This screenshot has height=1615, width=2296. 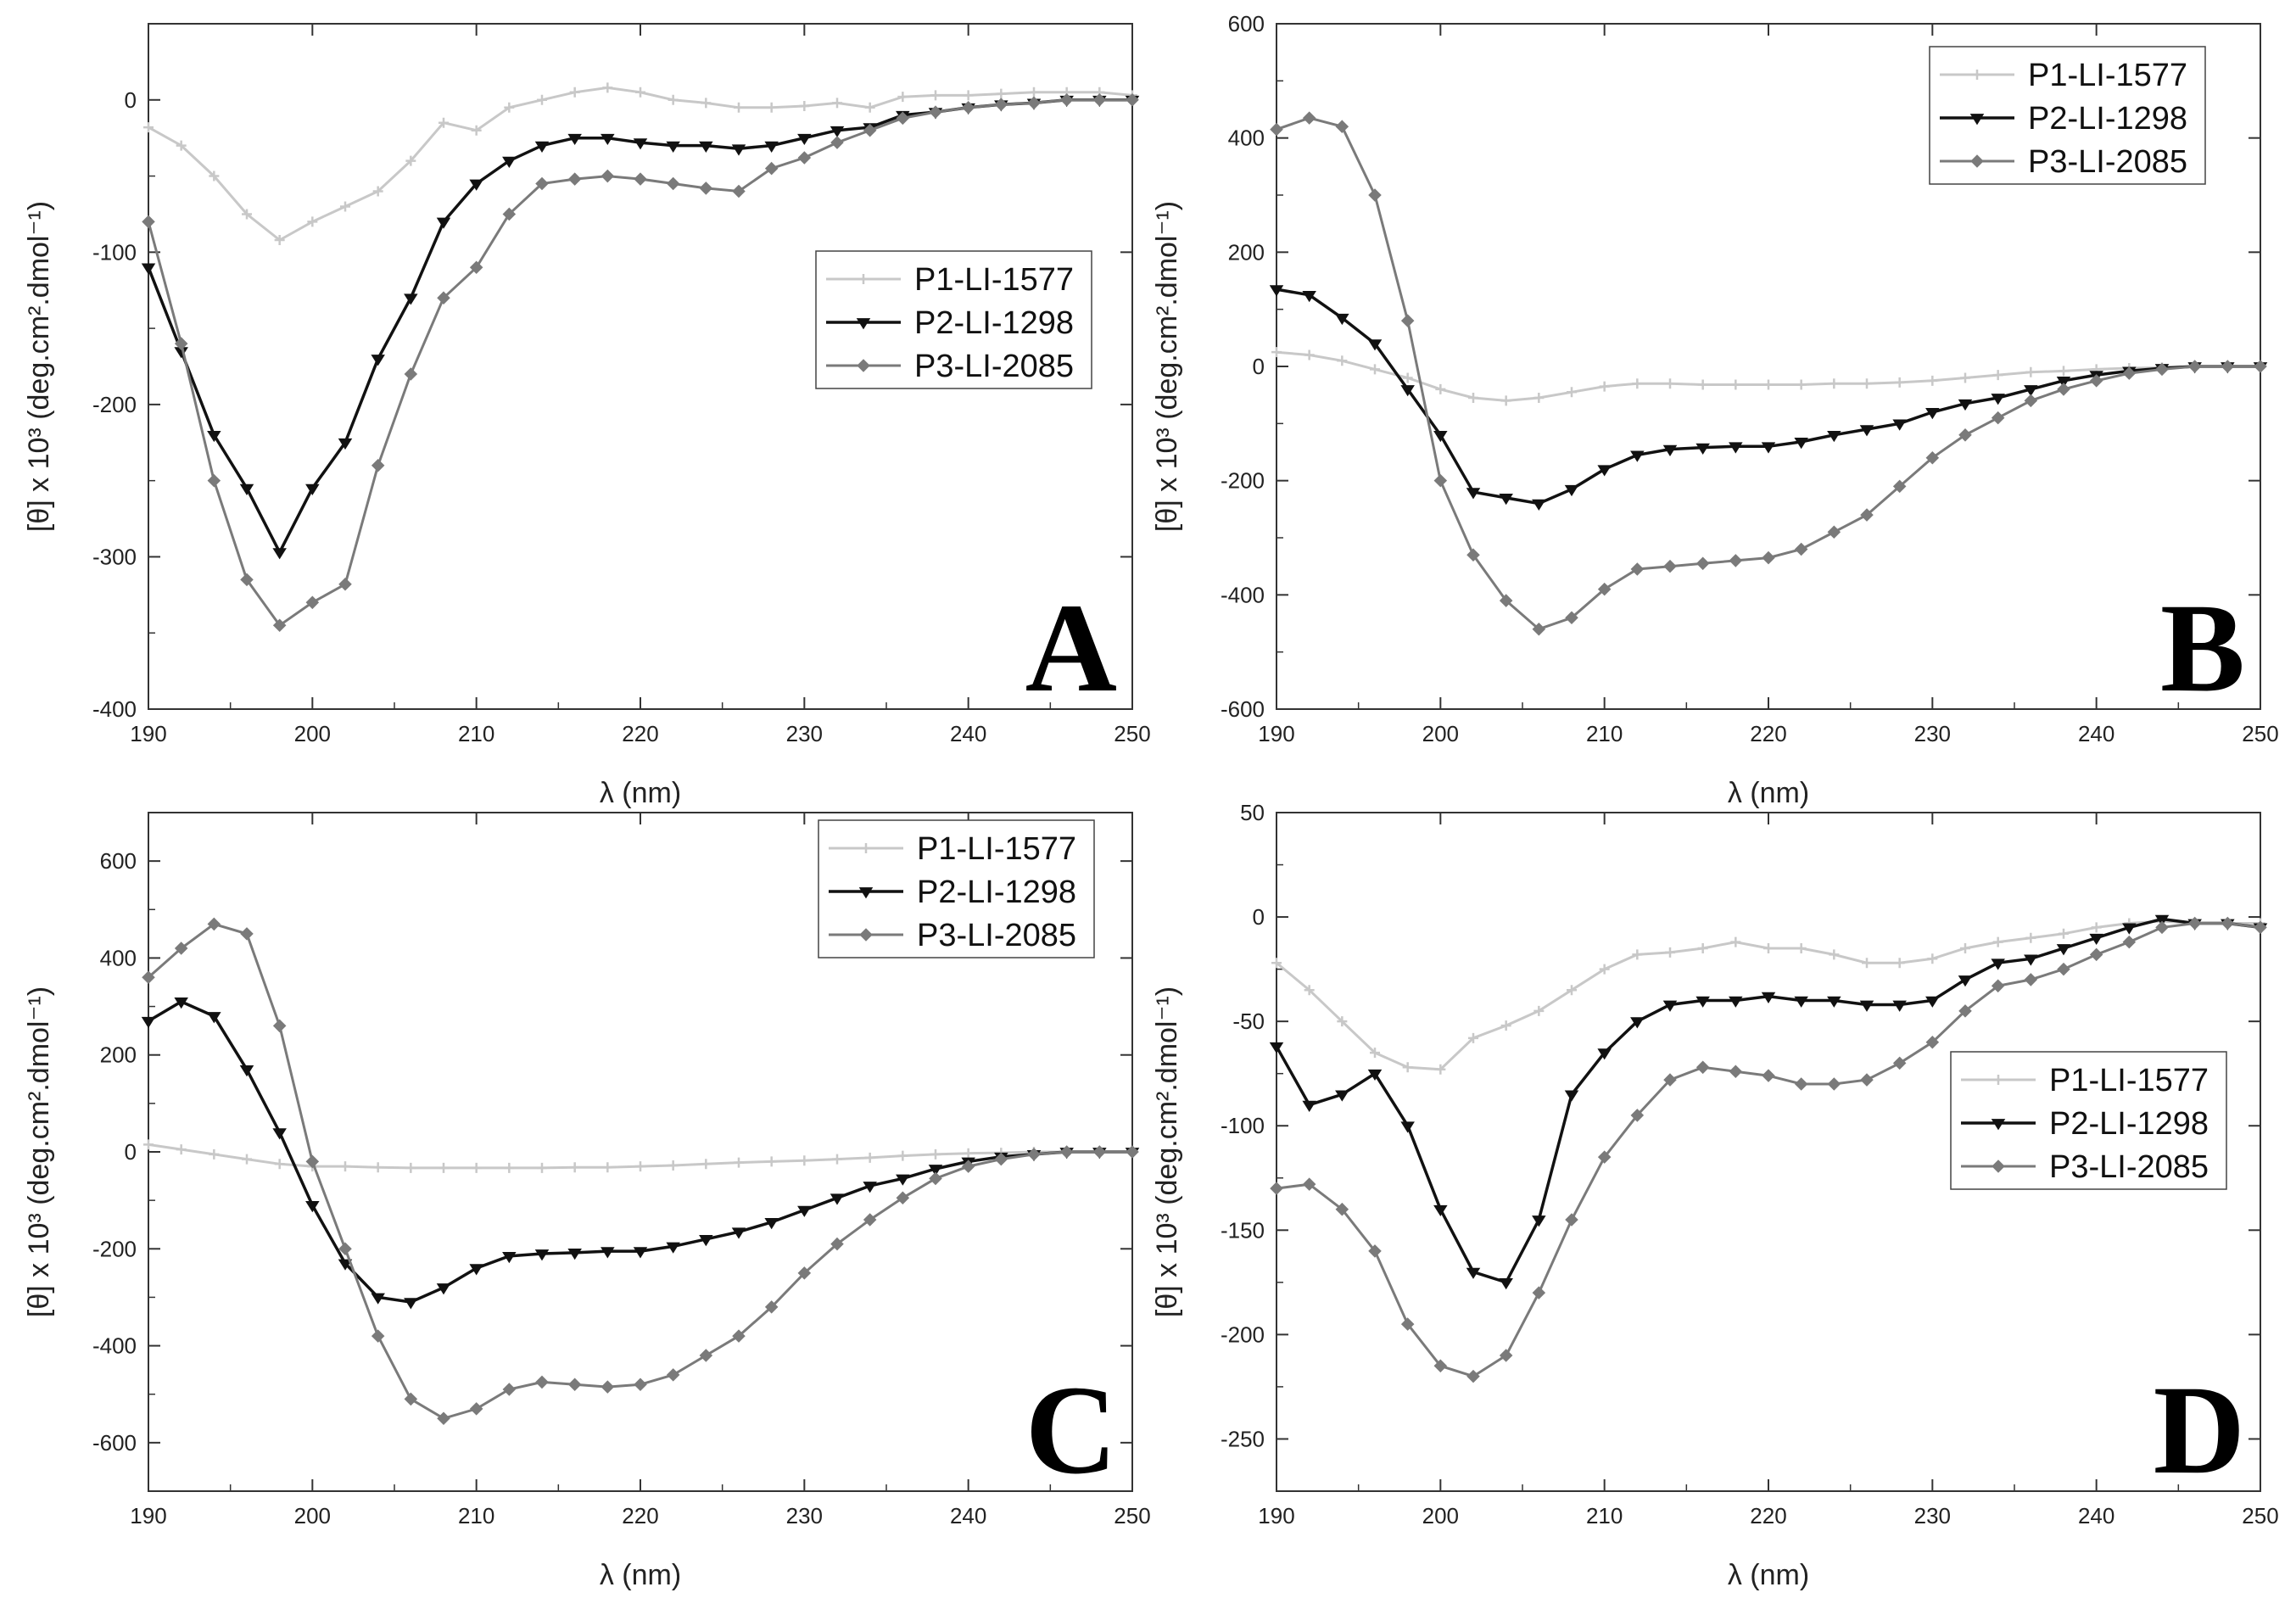 What do you see at coordinates (1243, 1438) in the screenshot?
I see `y-tick-label: -250` at bounding box center [1243, 1438].